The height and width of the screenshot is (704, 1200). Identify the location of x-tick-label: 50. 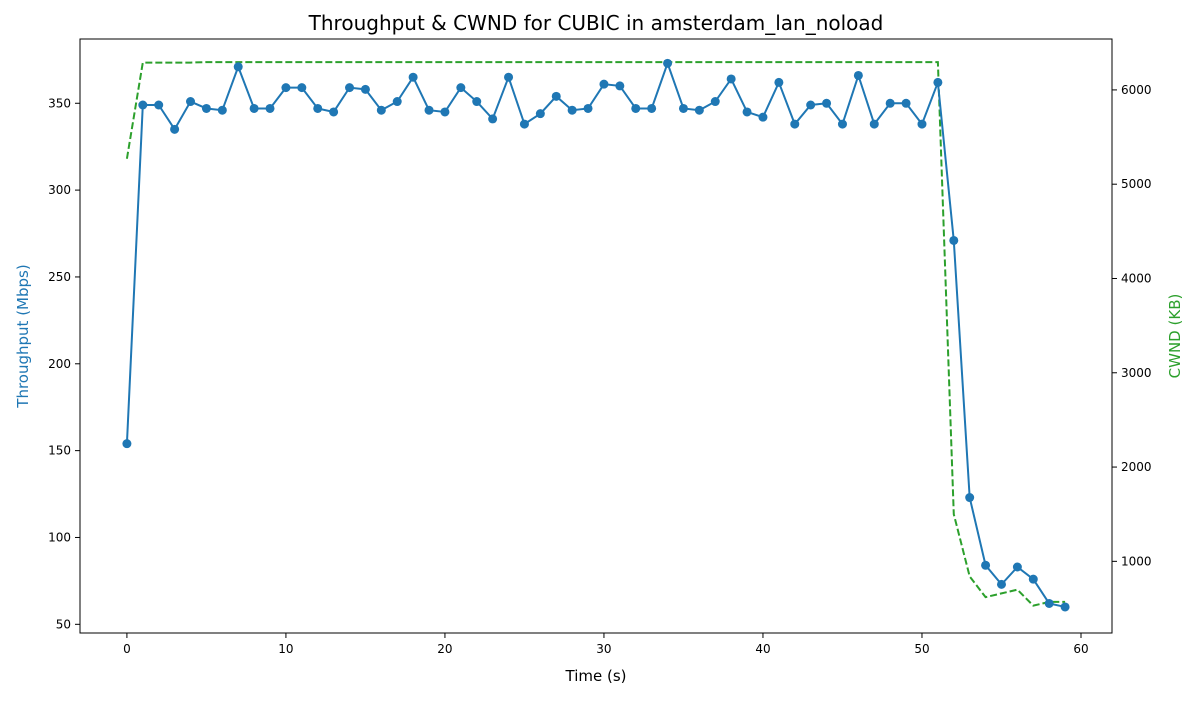
(921, 649).